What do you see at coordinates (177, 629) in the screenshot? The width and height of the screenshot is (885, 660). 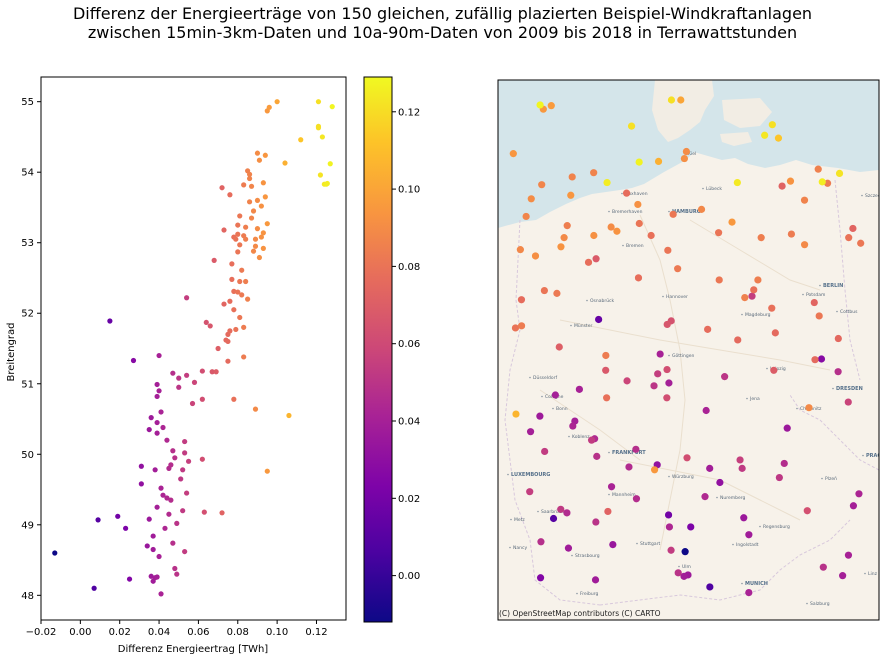 I see `x-axis: −0.02 0.00 0.02 0.04 0.06 0.08 0.10 0.12` at bounding box center [177, 629].